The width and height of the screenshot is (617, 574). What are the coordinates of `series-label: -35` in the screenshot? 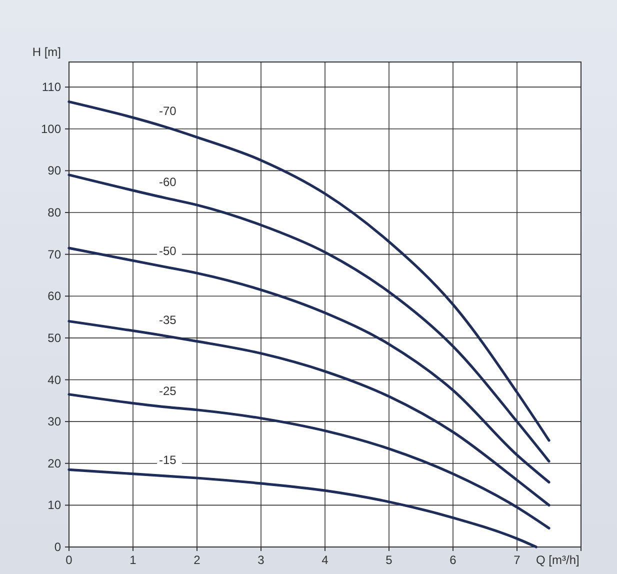 It's located at (168, 319).